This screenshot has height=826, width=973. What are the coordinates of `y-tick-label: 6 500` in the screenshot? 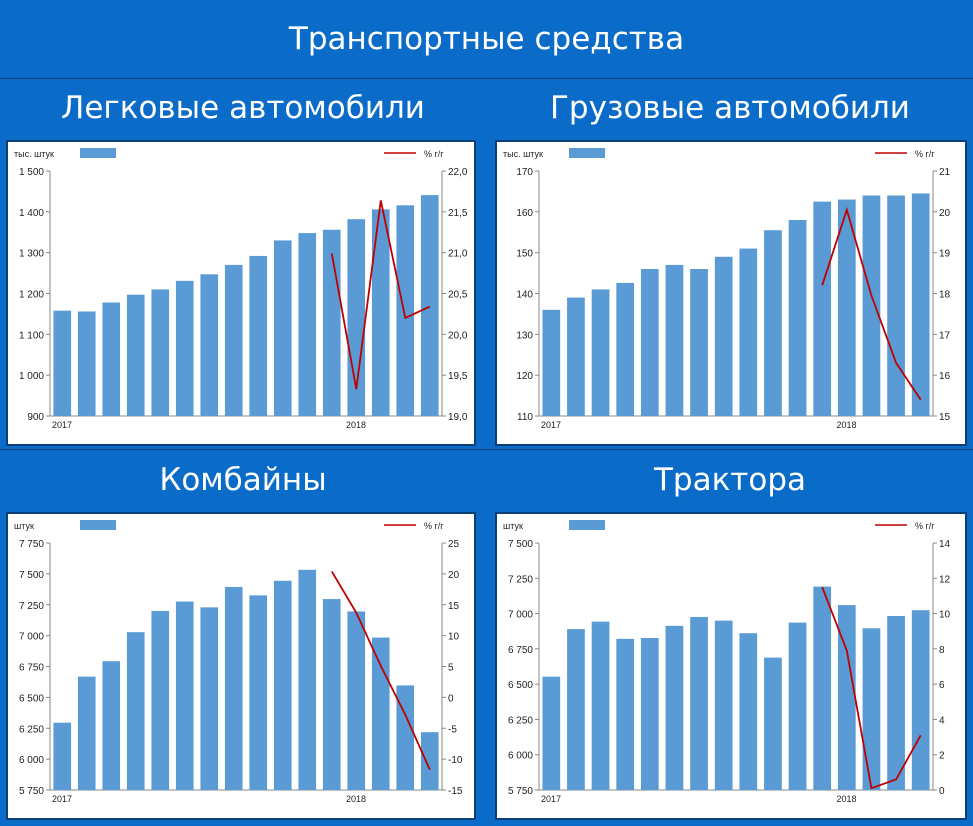 It's located at (520, 685).